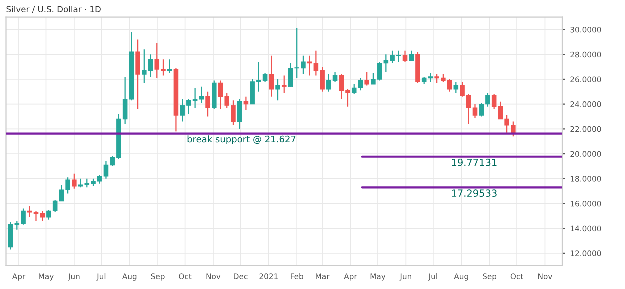 The width and height of the screenshot is (625, 289). Describe the element at coordinates (242, 140) in the screenshot. I see `ref-line-label: break support @ 21.627` at that location.